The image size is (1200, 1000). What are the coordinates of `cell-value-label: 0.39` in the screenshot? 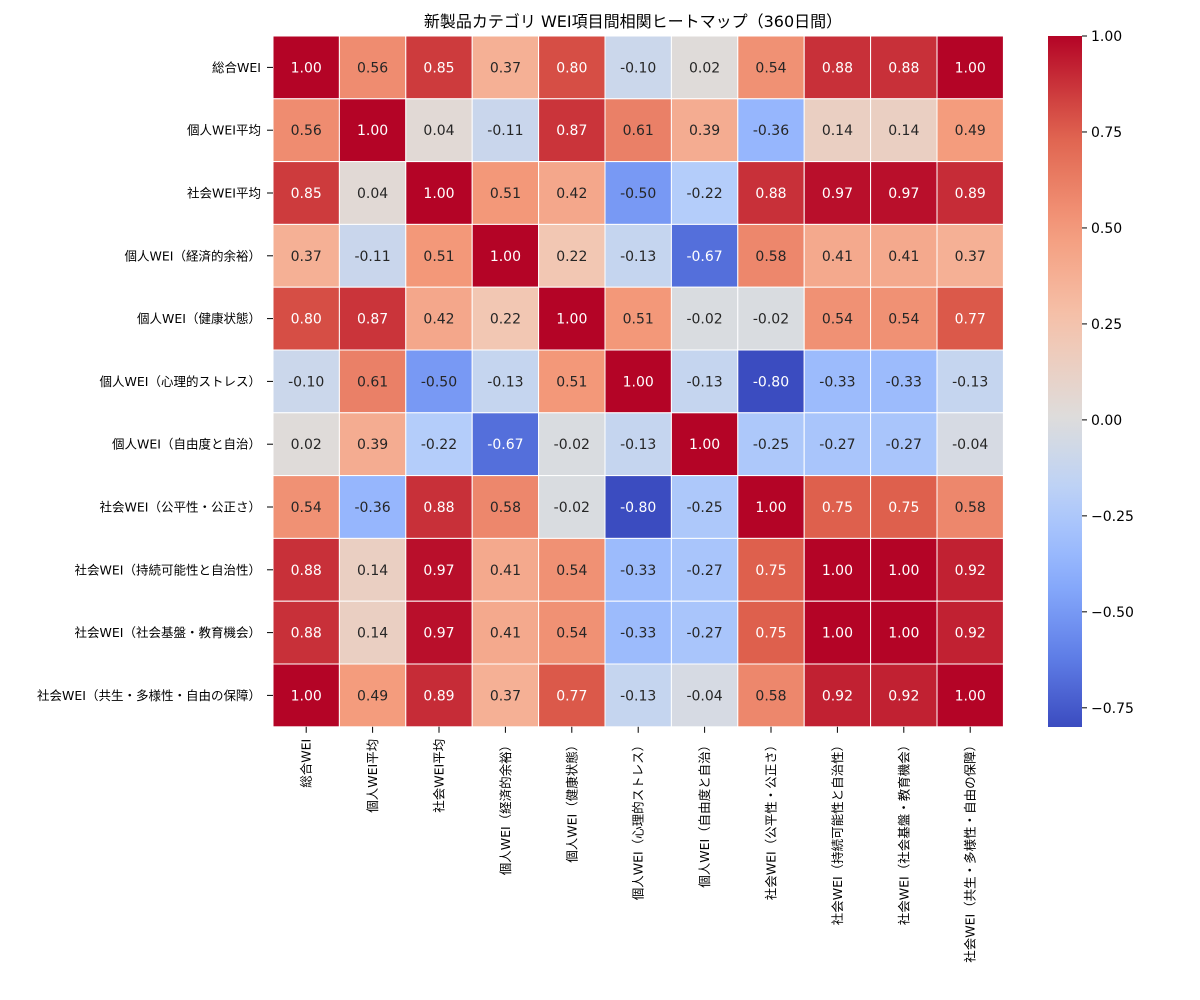 It's located at (372, 445).